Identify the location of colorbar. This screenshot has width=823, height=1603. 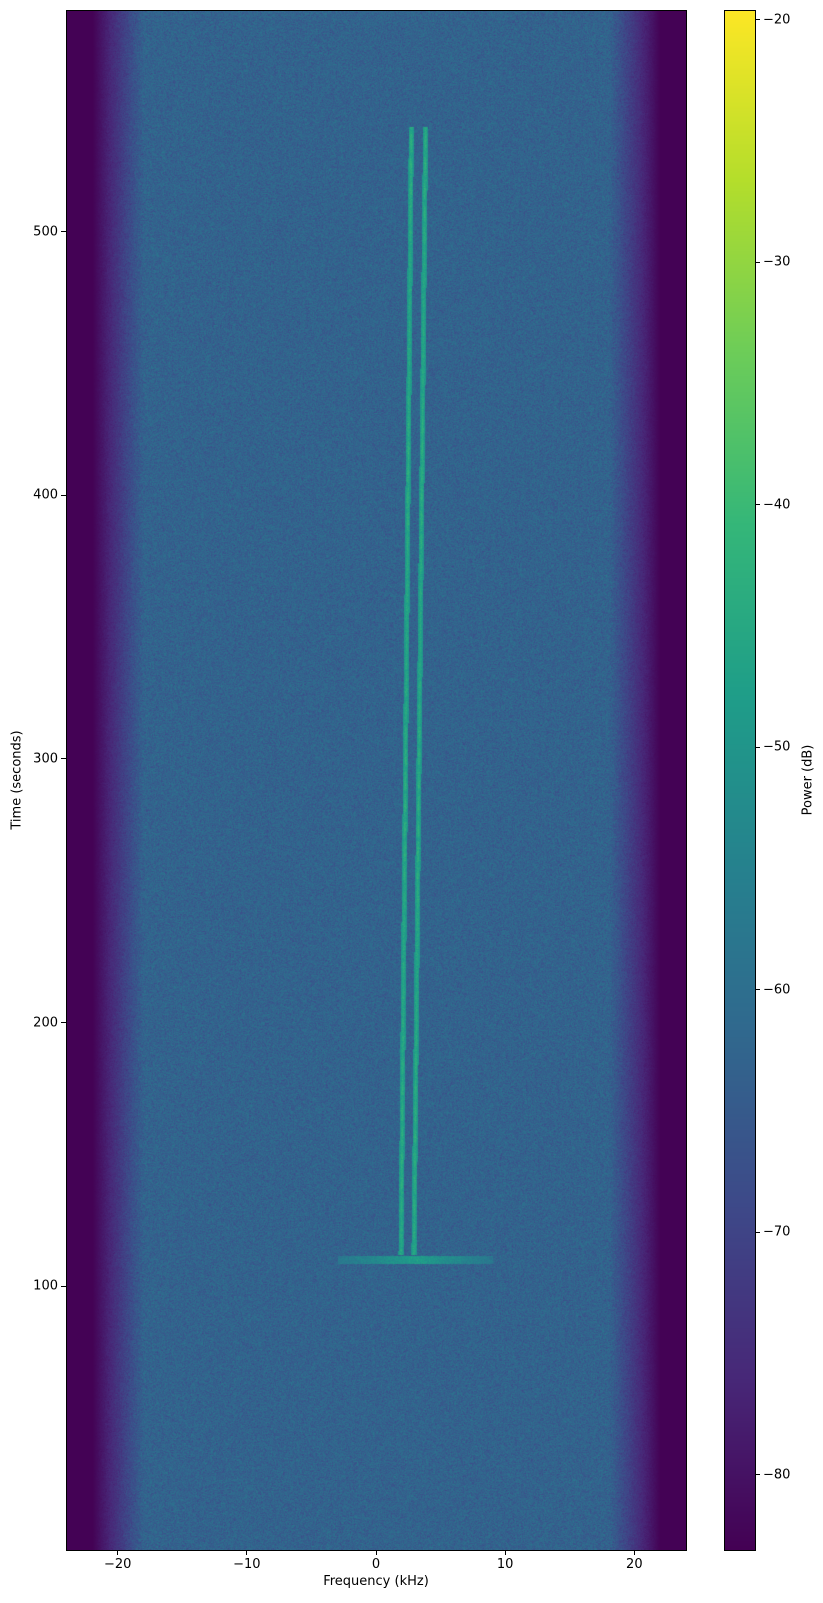
(739, 780).